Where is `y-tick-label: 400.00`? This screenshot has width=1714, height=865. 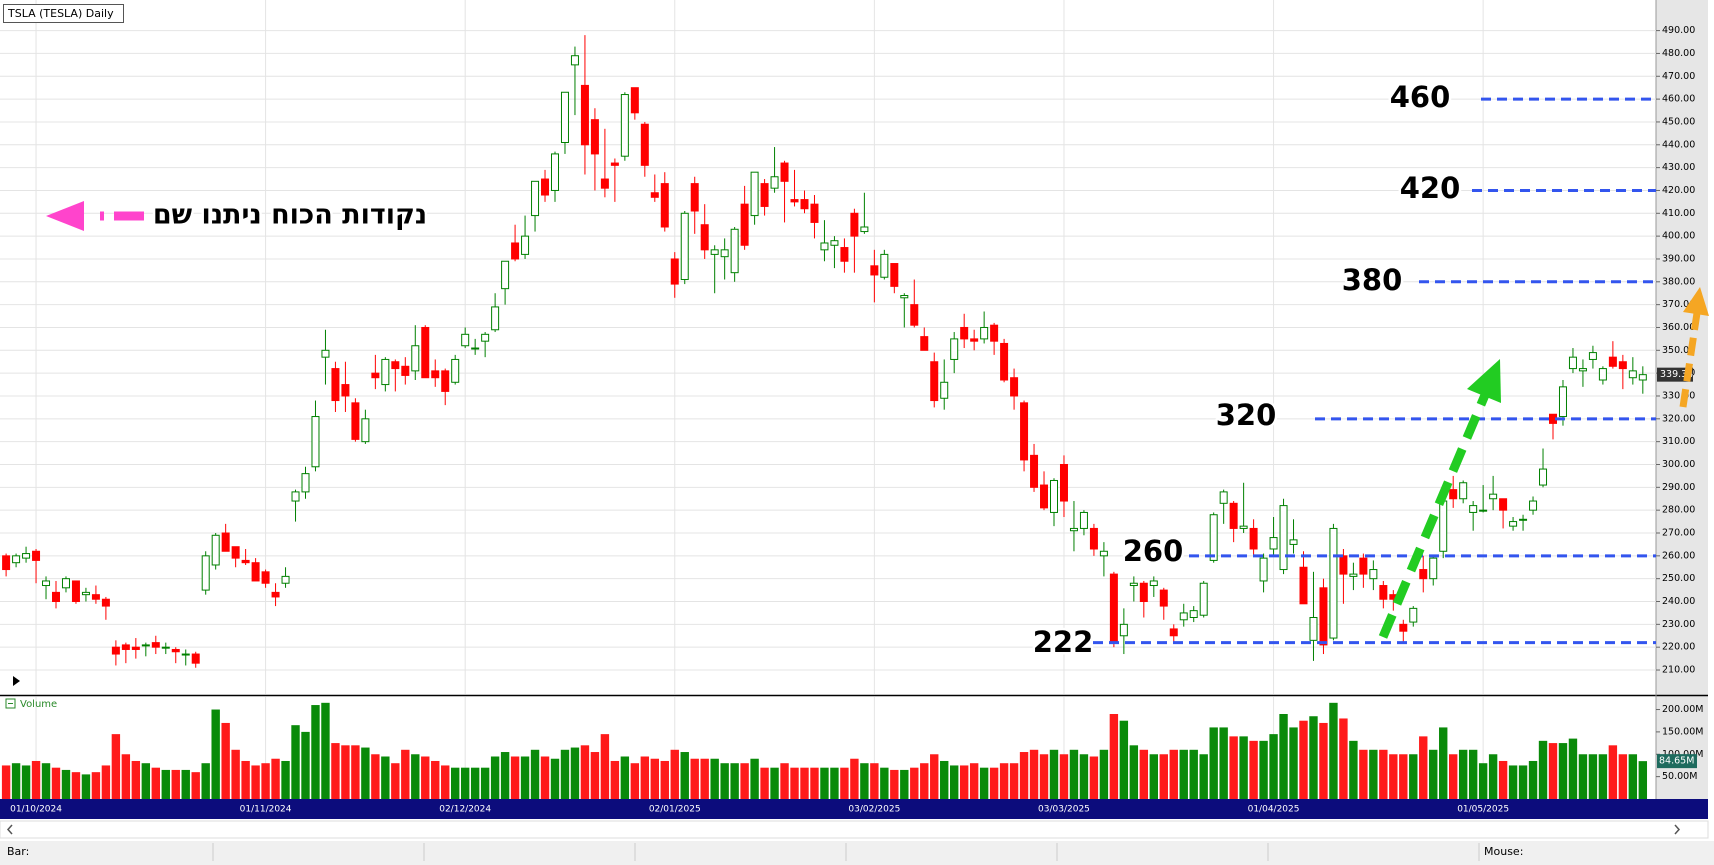 y-tick-label: 400.00 is located at coordinates (1678, 236).